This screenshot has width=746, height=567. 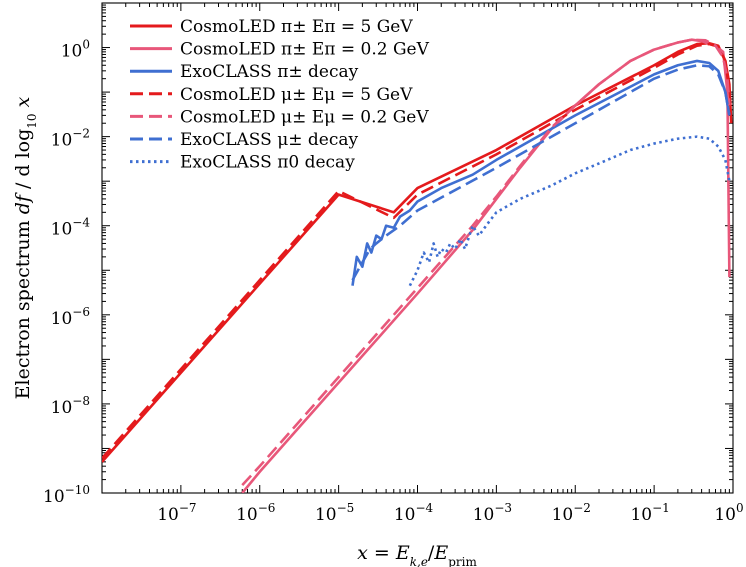 What do you see at coordinates (728, 513) in the screenshot?
I see `x-tick-label: 10⁰` at bounding box center [728, 513].